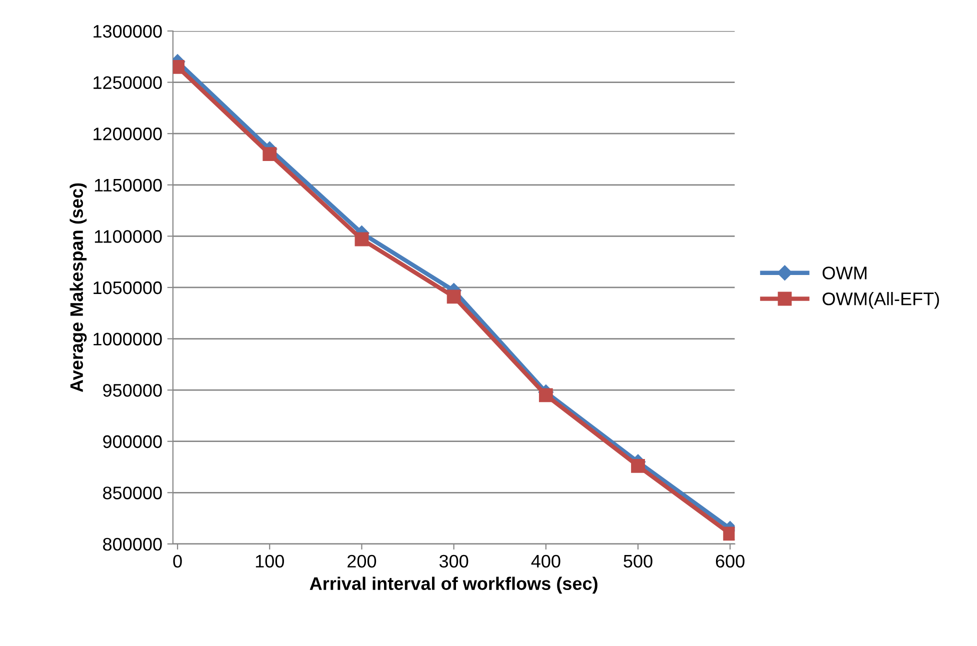  What do you see at coordinates (128, 185) in the screenshot?
I see `y-tick-label: 1150000` at bounding box center [128, 185].